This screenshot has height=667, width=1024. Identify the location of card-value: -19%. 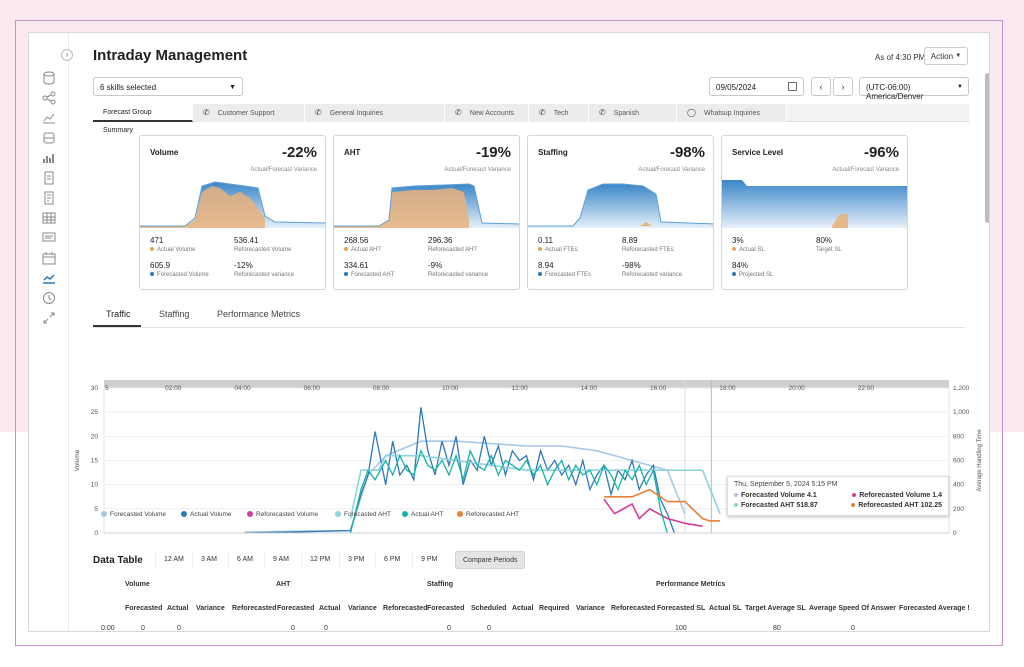
(493, 152).